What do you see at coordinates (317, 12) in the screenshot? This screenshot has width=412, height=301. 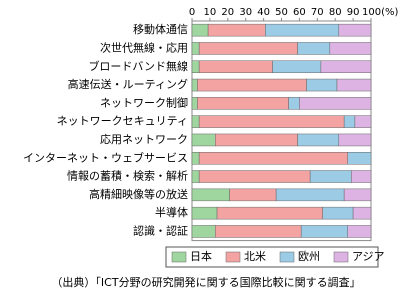 I see `x-tick-label: 70` at bounding box center [317, 12].